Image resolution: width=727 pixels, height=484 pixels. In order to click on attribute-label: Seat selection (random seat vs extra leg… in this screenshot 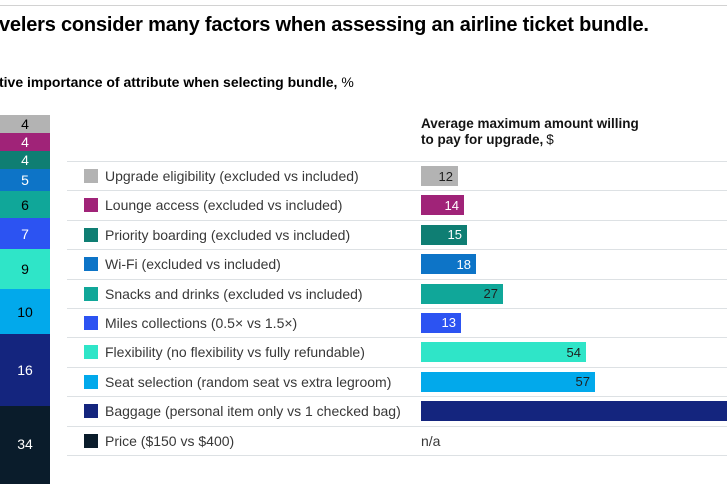, I will do `click(248, 381)`.